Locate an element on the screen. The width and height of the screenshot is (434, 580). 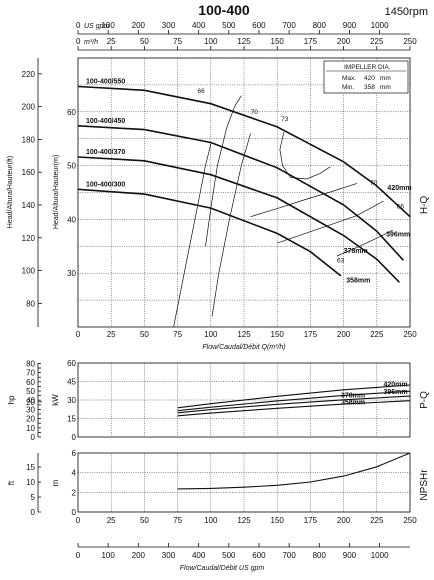
hq-curve-label: 100-400/300 is located at coordinates (105, 184).